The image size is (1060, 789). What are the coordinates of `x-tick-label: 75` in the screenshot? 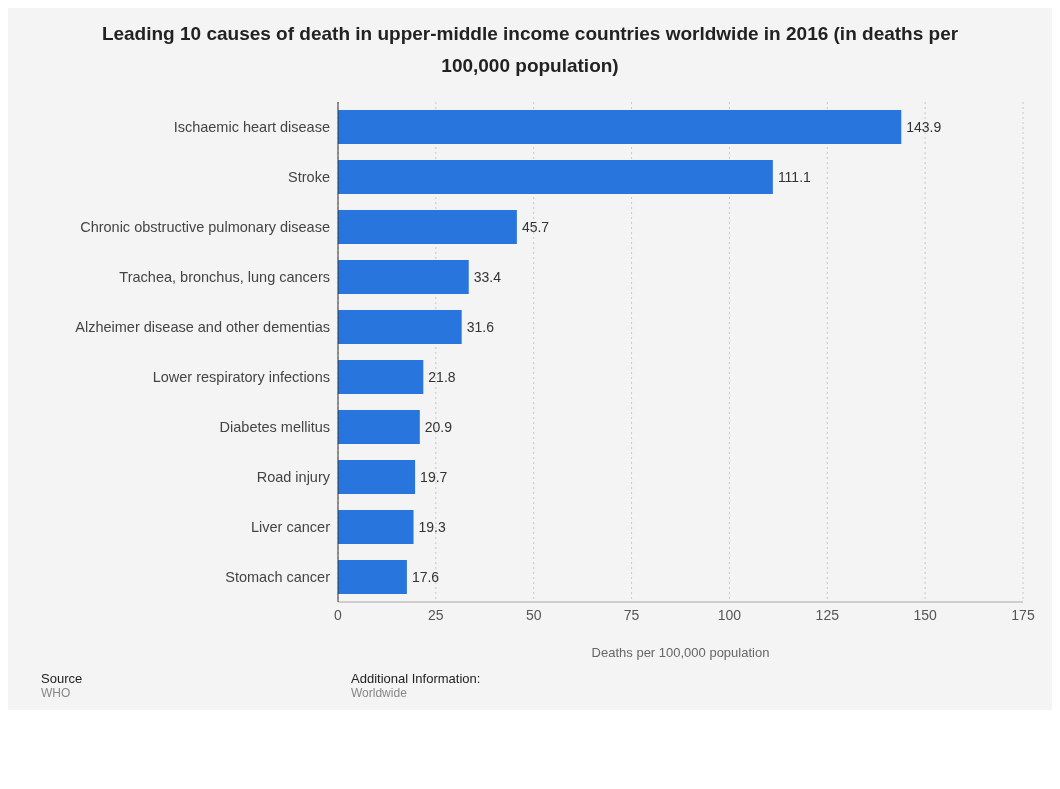 It's located at (631, 614).